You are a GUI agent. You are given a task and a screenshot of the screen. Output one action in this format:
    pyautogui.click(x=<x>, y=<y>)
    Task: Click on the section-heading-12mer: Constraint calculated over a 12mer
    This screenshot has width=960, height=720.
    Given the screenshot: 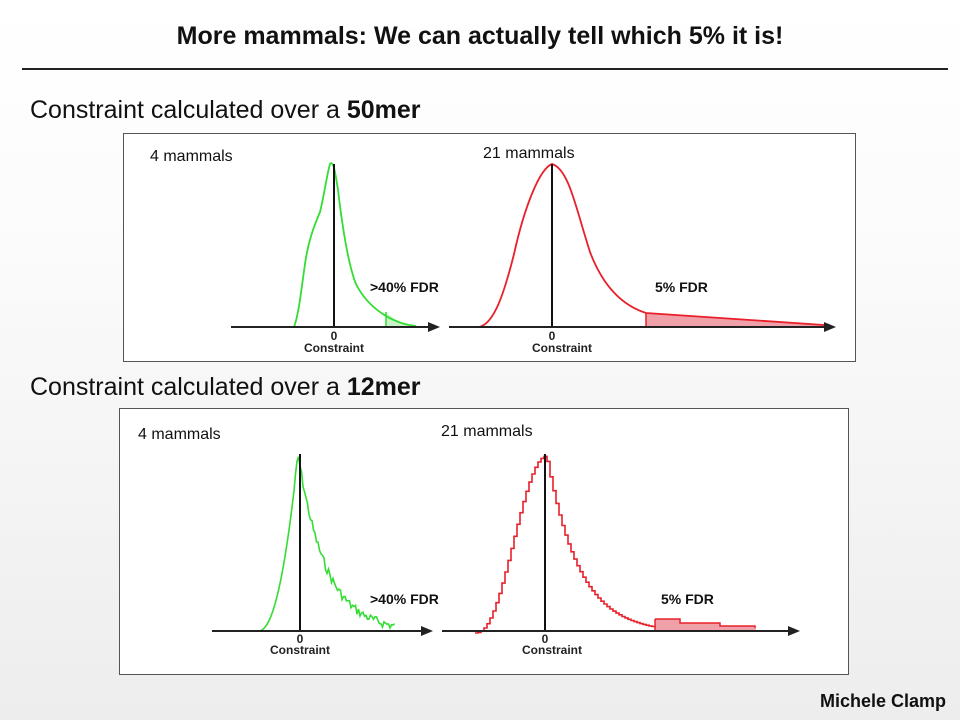 What is the action you would take?
    pyautogui.click(x=225, y=387)
    